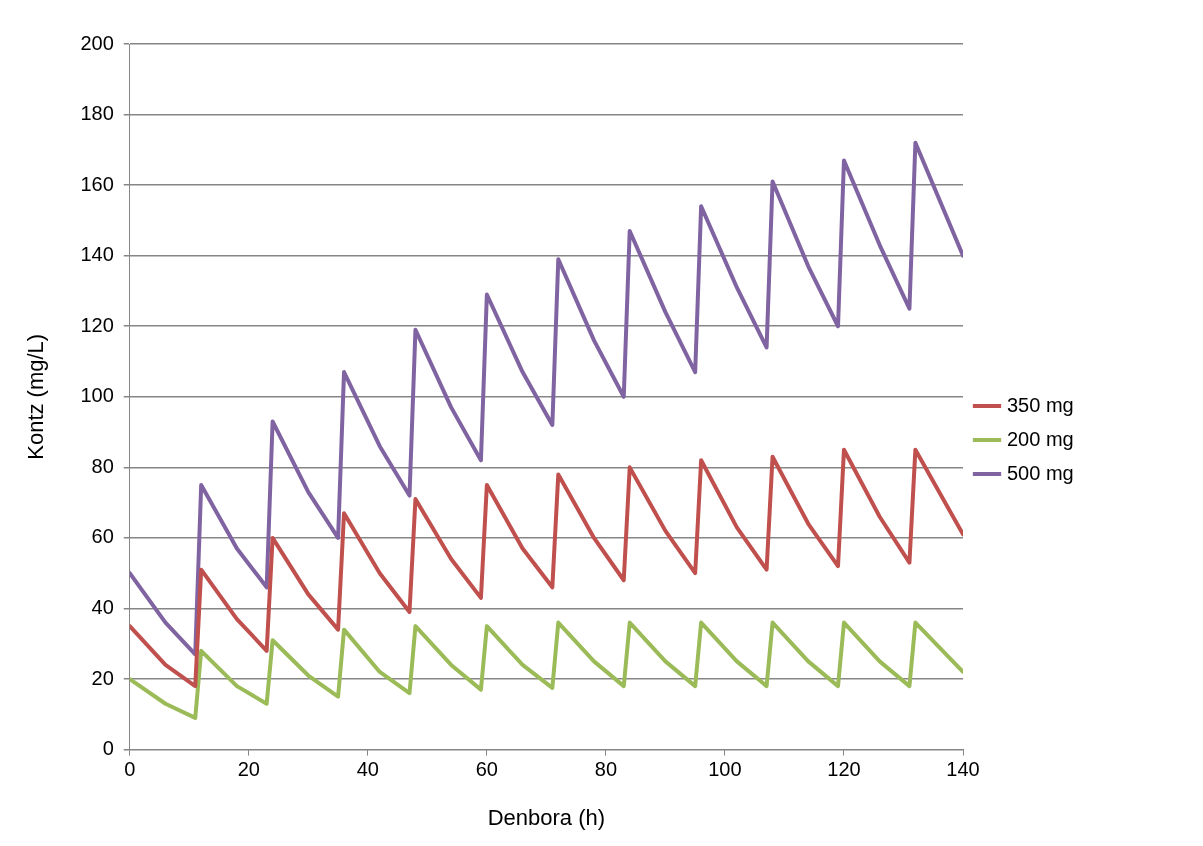  Describe the element at coordinates (97, 42) in the screenshot. I see `y-tick-label: 200` at that location.